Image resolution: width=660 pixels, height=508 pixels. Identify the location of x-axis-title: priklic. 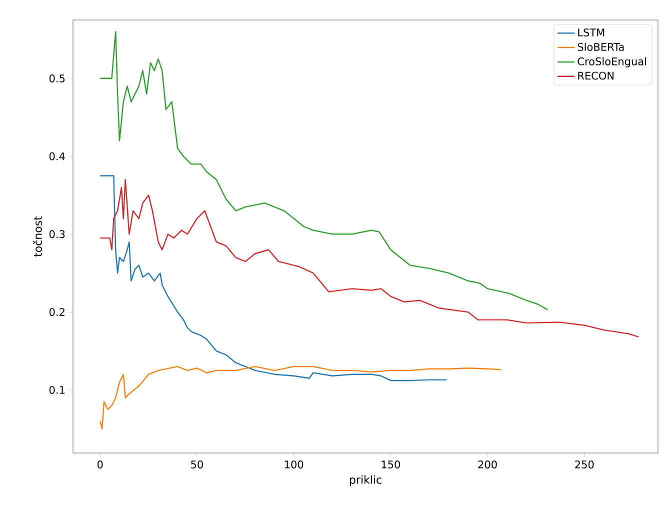
(366, 480).